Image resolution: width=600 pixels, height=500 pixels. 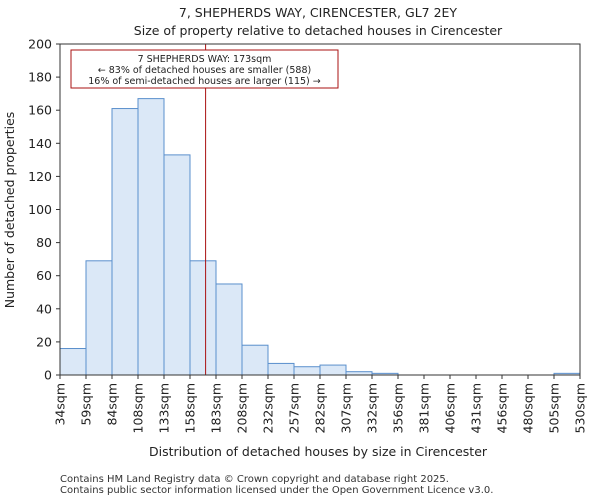 What do you see at coordinates (450, 408) in the screenshot?
I see `x-tick-label: 406sqm` at bounding box center [450, 408].